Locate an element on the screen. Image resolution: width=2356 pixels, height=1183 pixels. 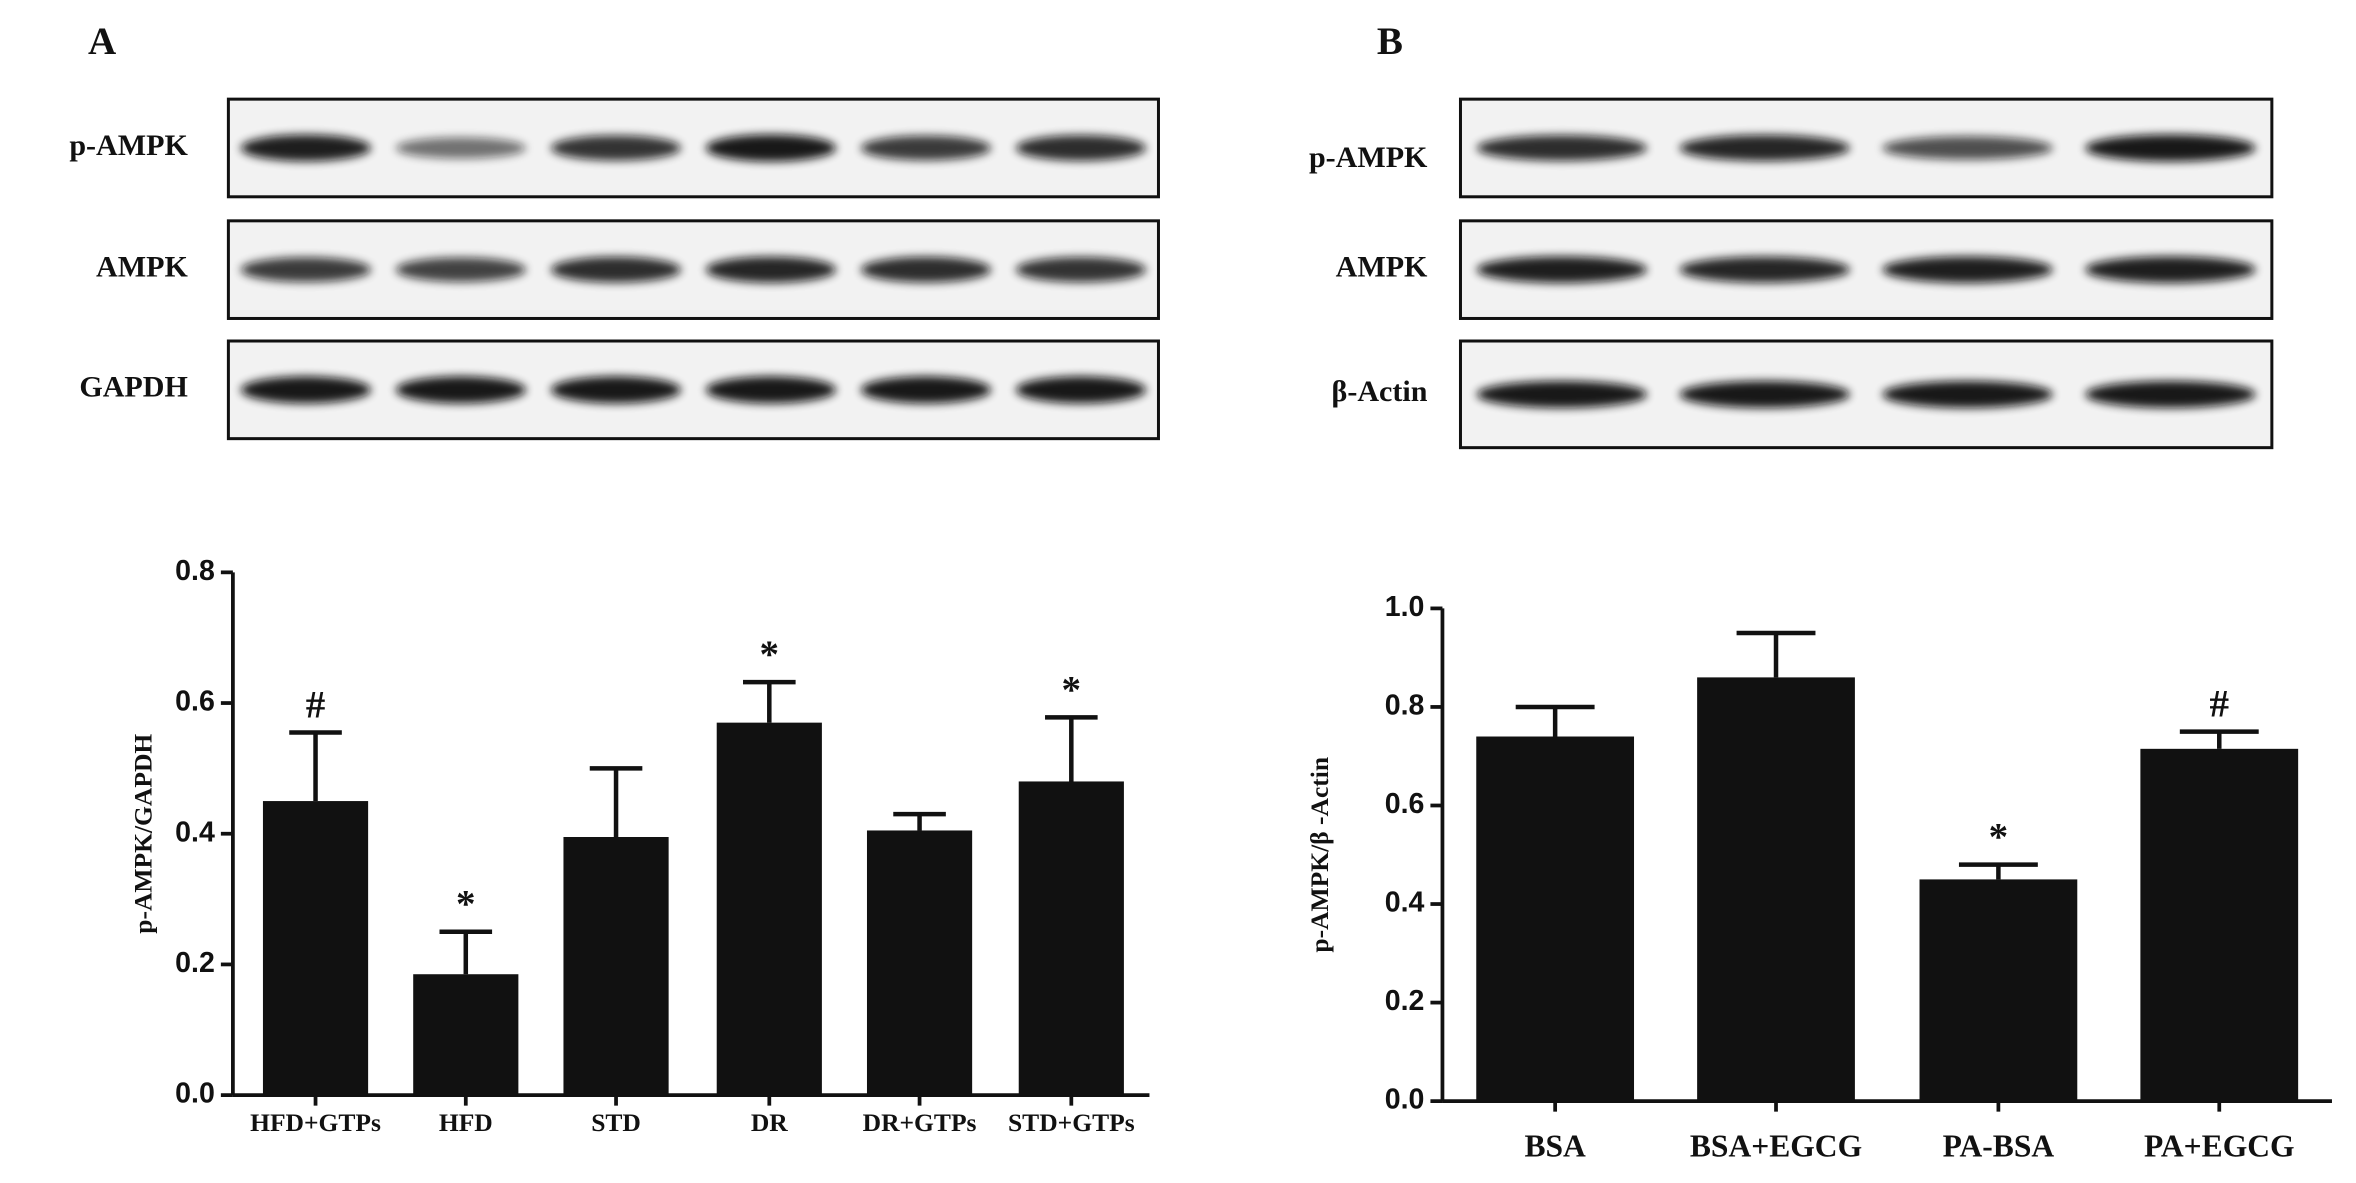
x-tick-label: BSA is located at coordinates (1555, 1145).